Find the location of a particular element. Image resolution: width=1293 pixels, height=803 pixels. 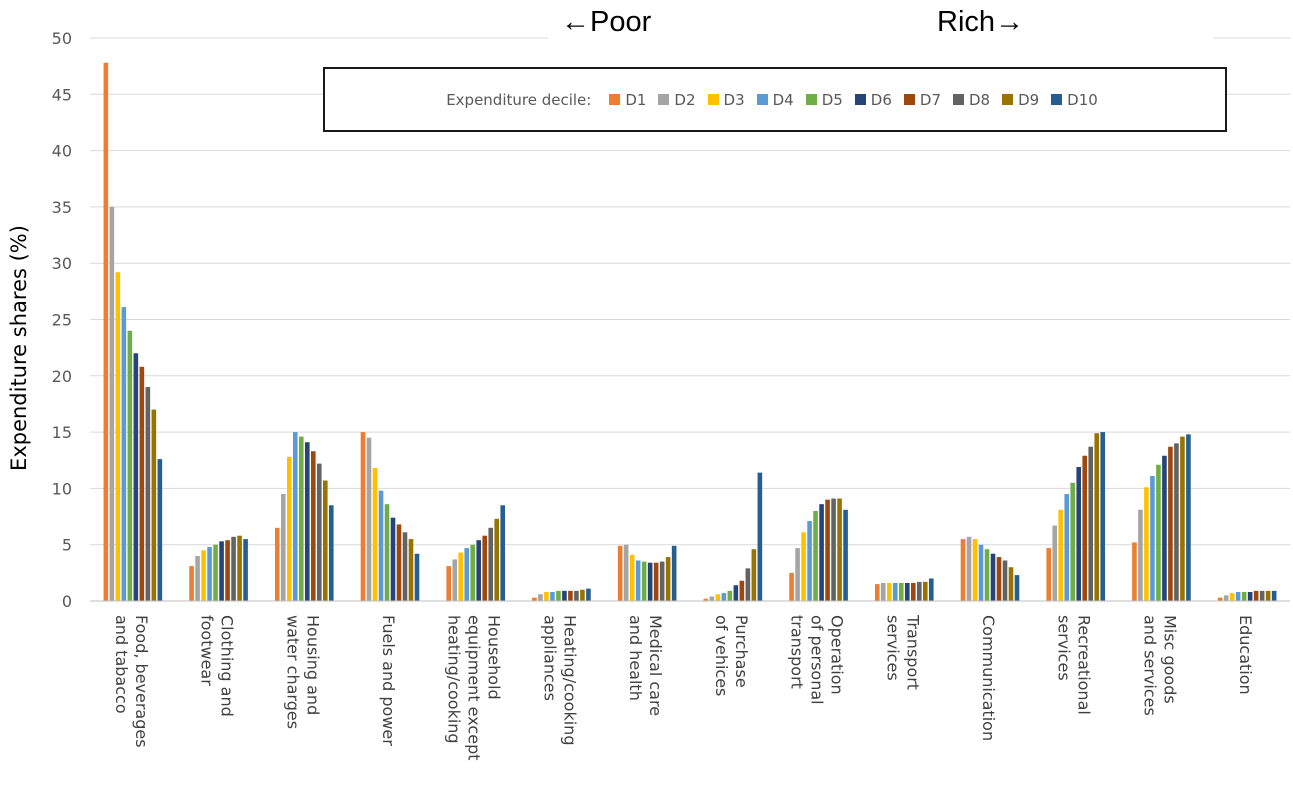

category-label-line: and services is located at coordinates (1149, 665).